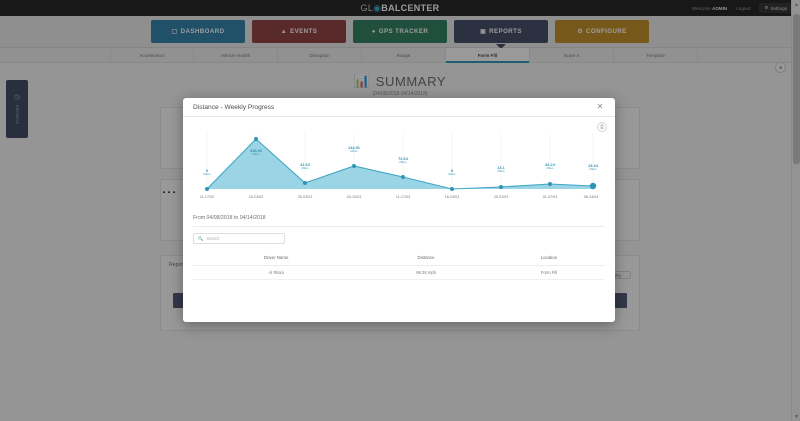 This screenshot has height=421, width=800. I want to click on table-row: Al Rilani 99.28 mph Form Fill, so click(399, 272).